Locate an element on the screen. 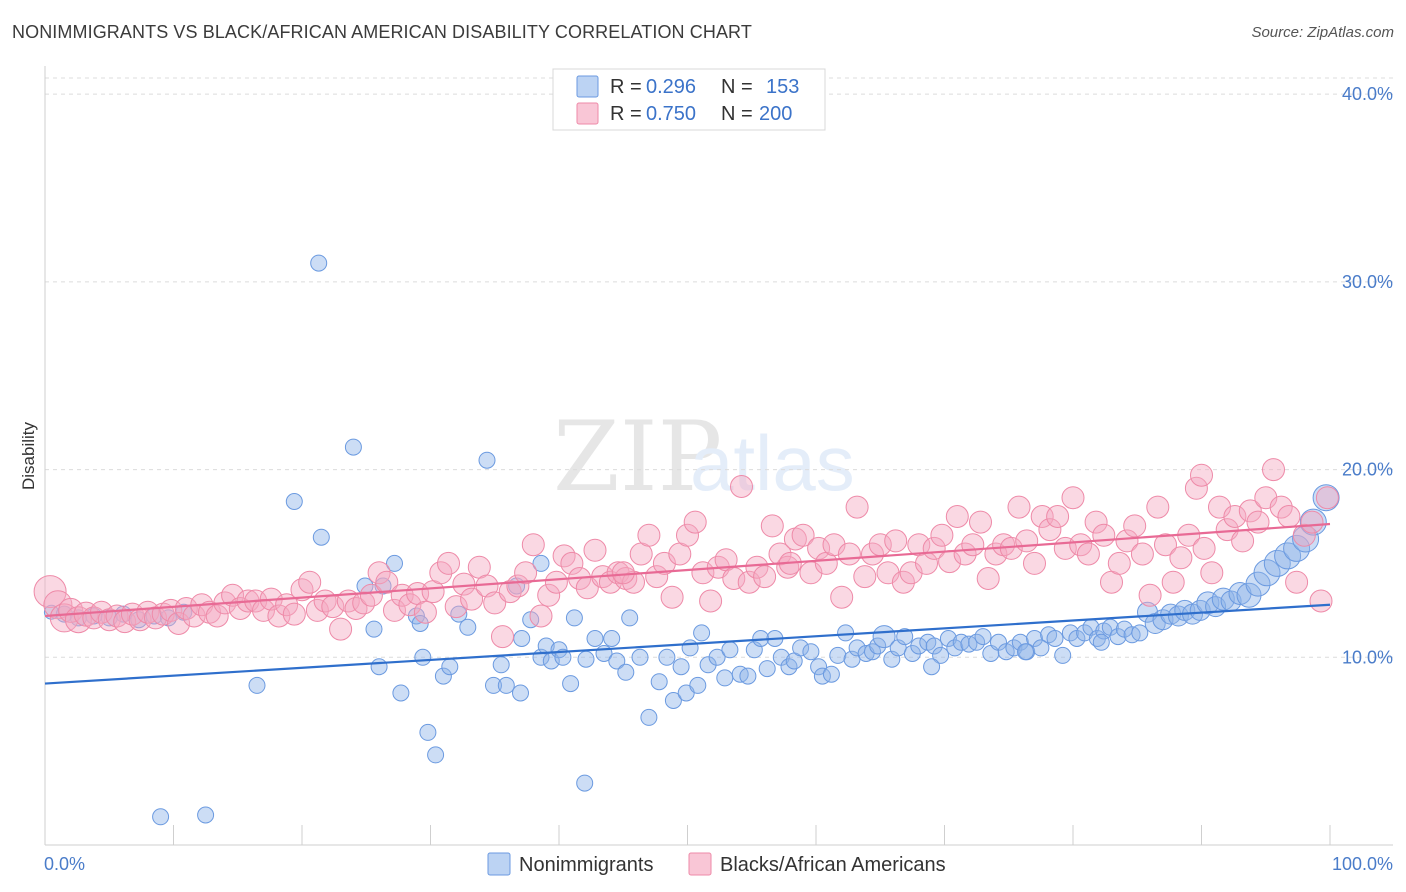 The height and width of the screenshot is (892, 1406). y-tick-label-20: 20.0% is located at coordinates (1367, 470).